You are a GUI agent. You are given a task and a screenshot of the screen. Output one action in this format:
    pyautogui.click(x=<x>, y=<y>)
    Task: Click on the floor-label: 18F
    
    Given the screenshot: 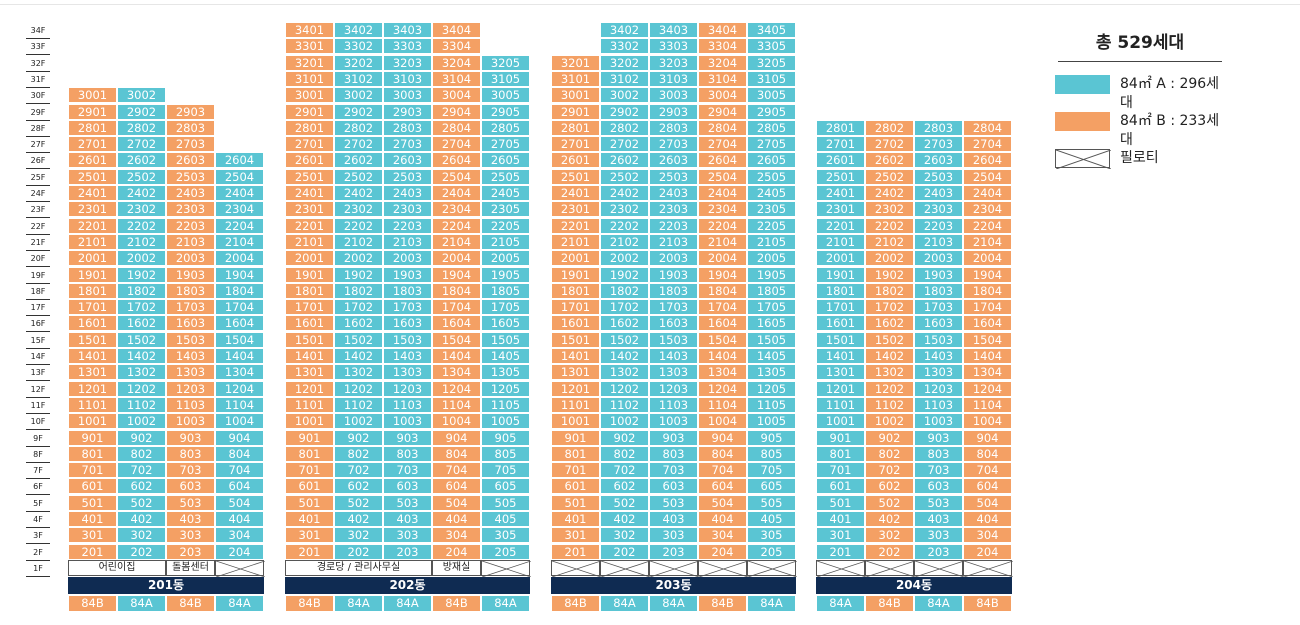 What is the action you would take?
    pyautogui.click(x=38, y=292)
    